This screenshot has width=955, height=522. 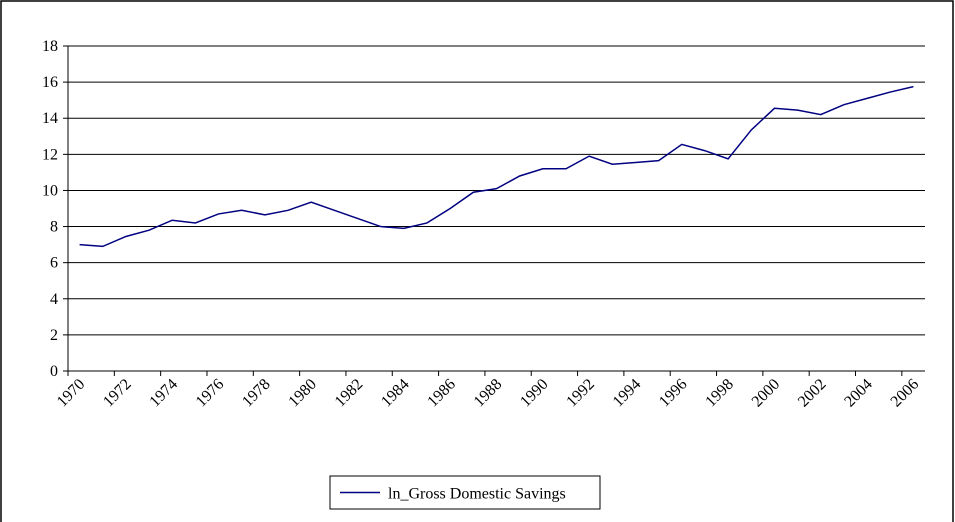 What do you see at coordinates (50, 118) in the screenshot?
I see `y-tick-label: 14` at bounding box center [50, 118].